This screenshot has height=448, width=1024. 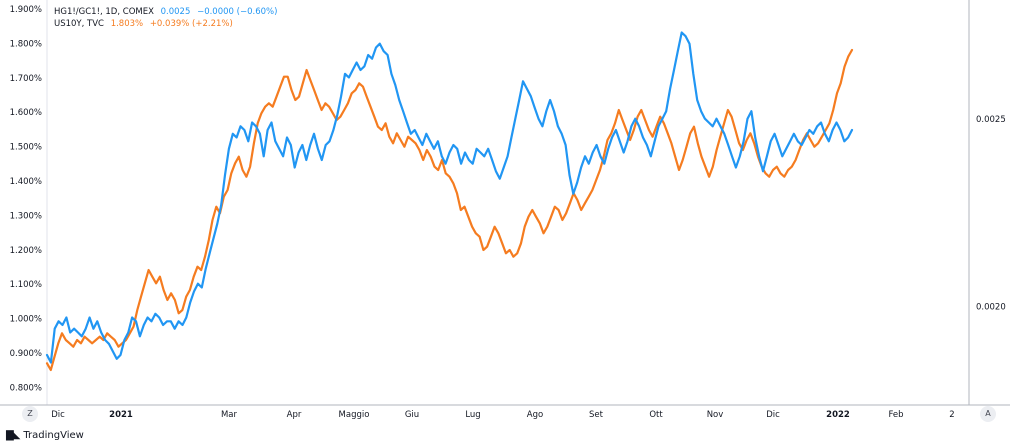 I want to click on time-tick-label: 2021, so click(x=121, y=415).